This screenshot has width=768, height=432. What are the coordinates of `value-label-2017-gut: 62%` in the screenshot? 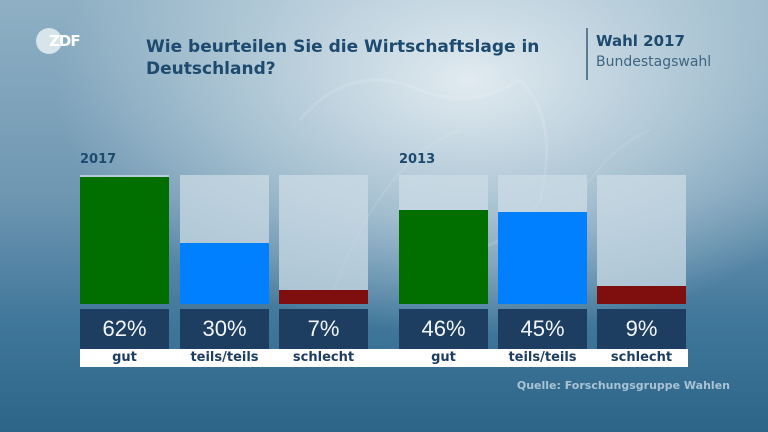 It's located at (124, 329).